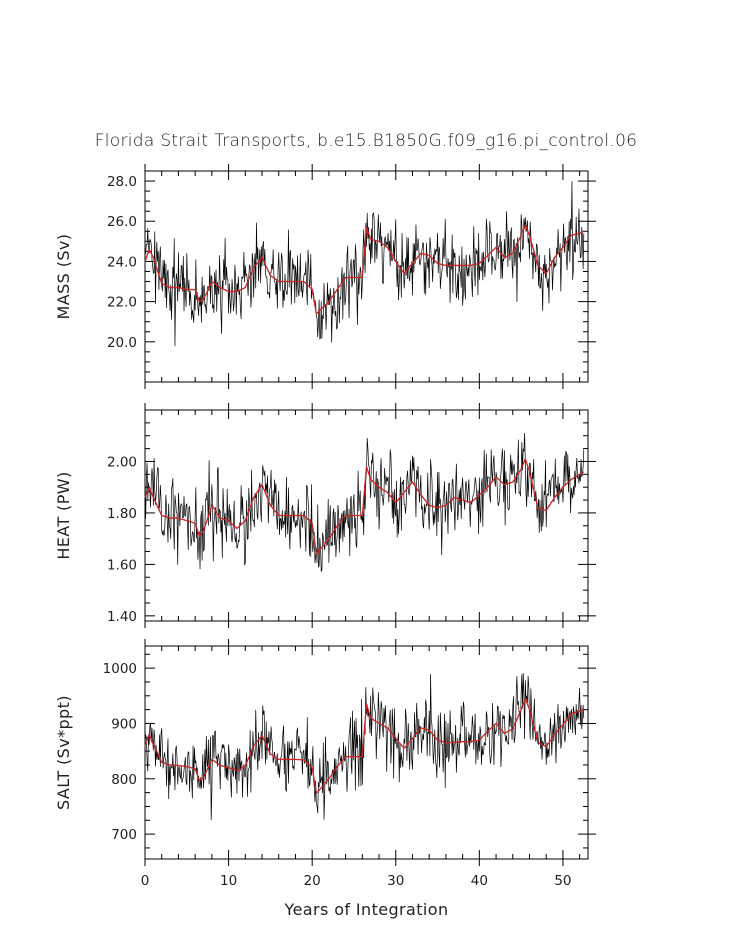 The width and height of the screenshot is (733, 945). What do you see at coordinates (122, 182) in the screenshot?
I see `y-tick-label: 28.0` at bounding box center [122, 182].